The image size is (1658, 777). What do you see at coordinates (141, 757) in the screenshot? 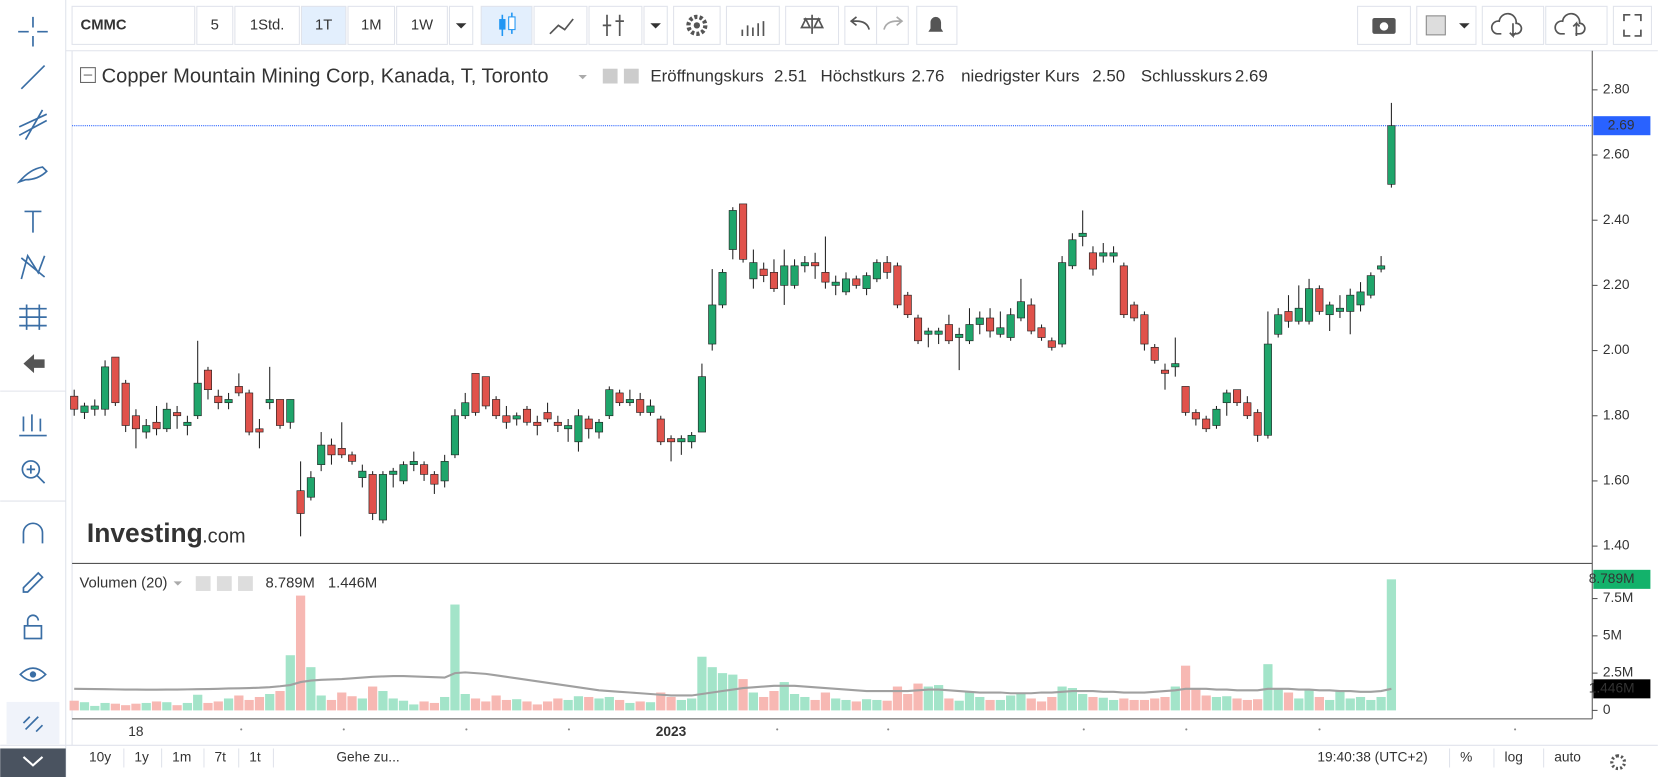
I see `range-button: 1y` at bounding box center [141, 757].